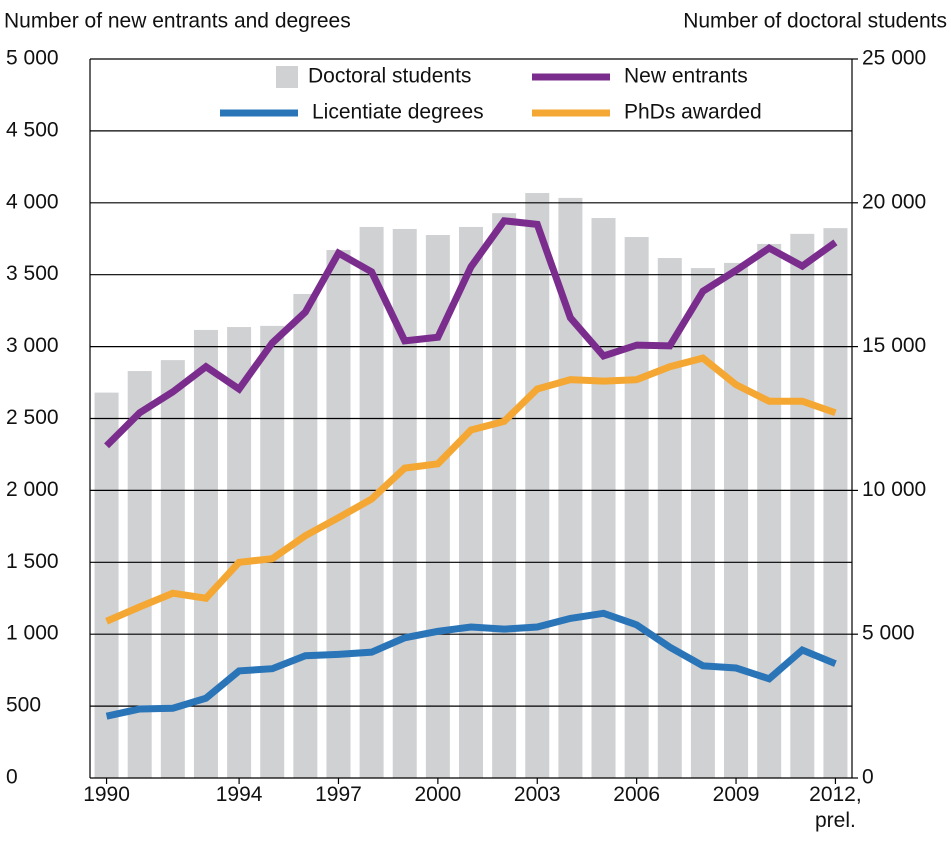 Image resolution: width=951 pixels, height=852 pixels. I want to click on x-tick-label: 2006, so click(636, 794).